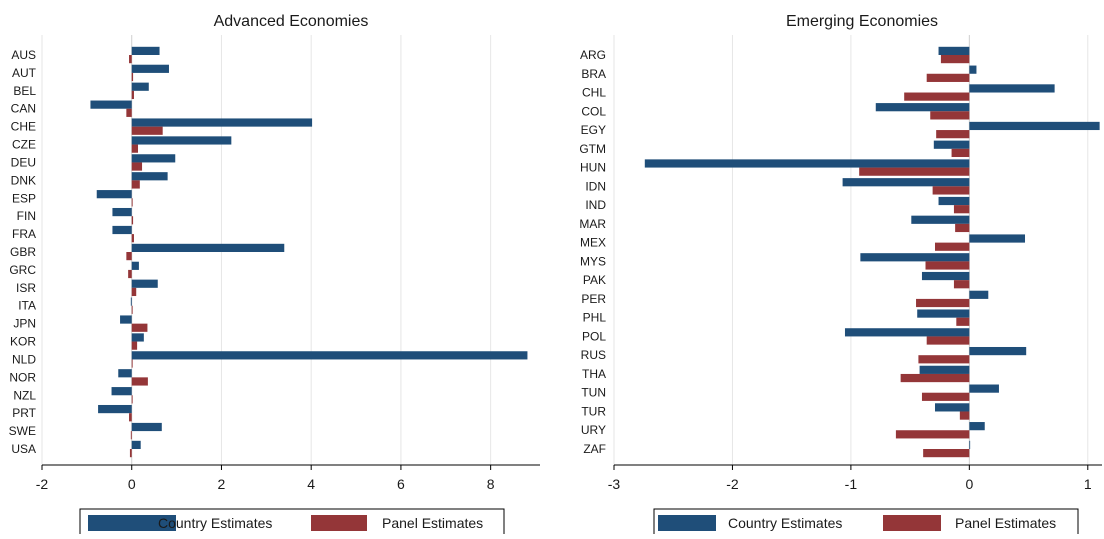  Describe the element at coordinates (732, 484) in the screenshot. I see `x-tick-label: -2` at that location.